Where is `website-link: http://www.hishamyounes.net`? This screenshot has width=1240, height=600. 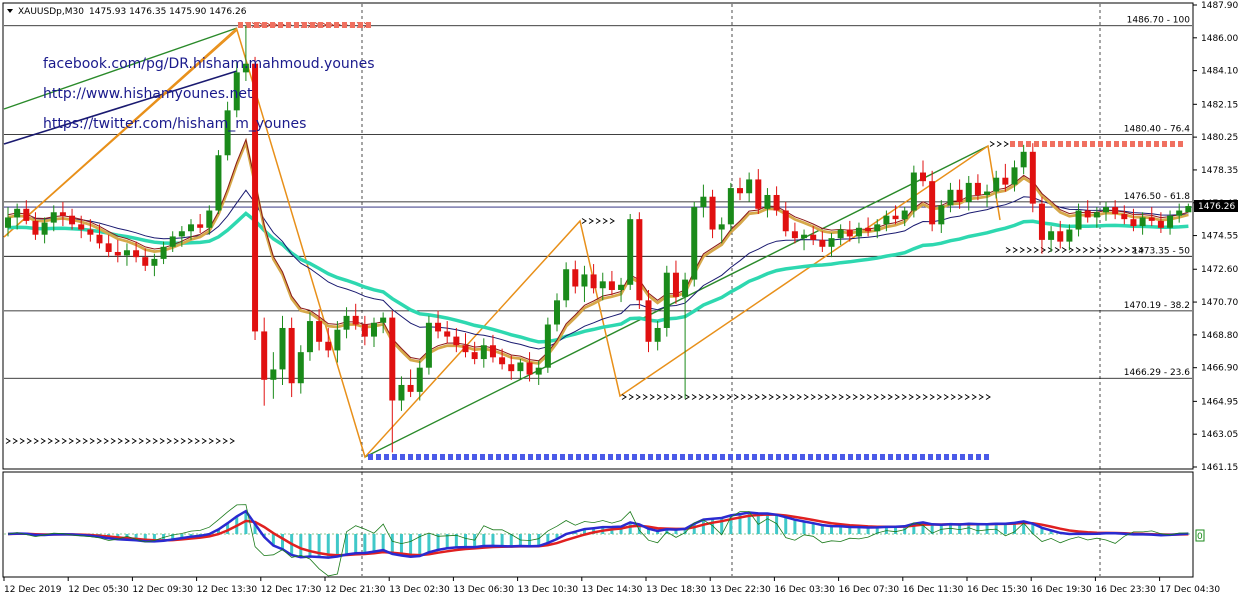
website-link: http://www.hishamyounes.net is located at coordinates (148, 94).